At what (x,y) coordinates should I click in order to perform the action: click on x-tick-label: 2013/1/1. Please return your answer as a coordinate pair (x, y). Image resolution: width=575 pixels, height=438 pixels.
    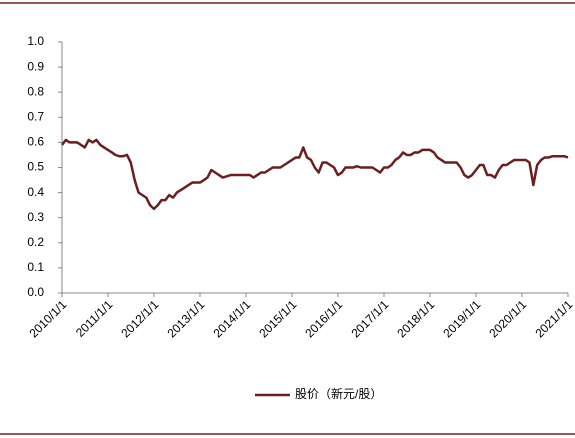
    Looking at the image, I should click on (185, 318).